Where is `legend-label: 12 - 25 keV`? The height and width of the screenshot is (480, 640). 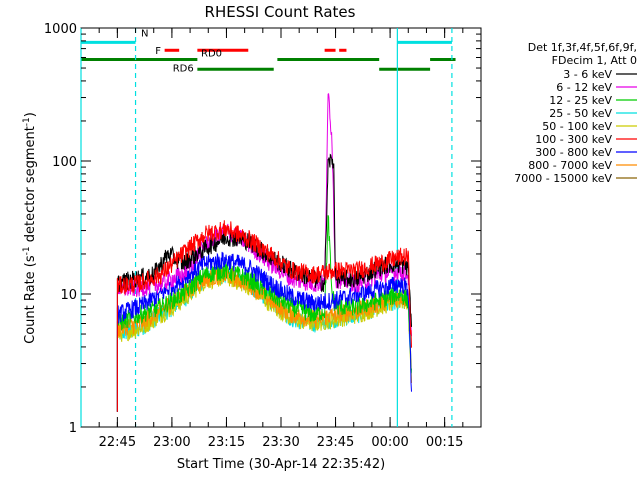
legend-label: 12 - 25 keV is located at coordinates (580, 100).